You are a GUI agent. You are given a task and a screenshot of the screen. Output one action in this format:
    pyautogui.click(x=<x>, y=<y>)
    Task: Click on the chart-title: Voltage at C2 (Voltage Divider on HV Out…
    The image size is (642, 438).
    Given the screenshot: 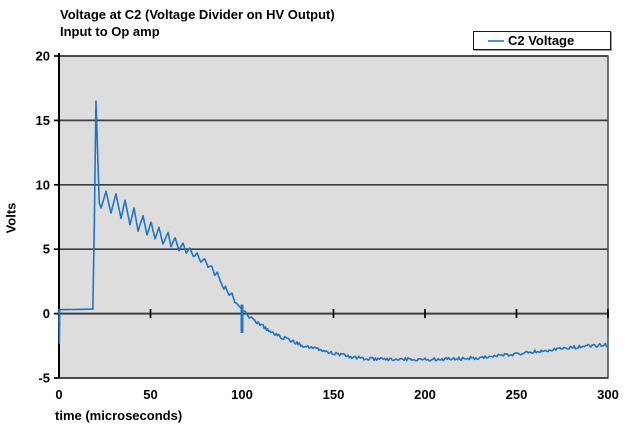 What is the action you would take?
    pyautogui.click(x=197, y=23)
    